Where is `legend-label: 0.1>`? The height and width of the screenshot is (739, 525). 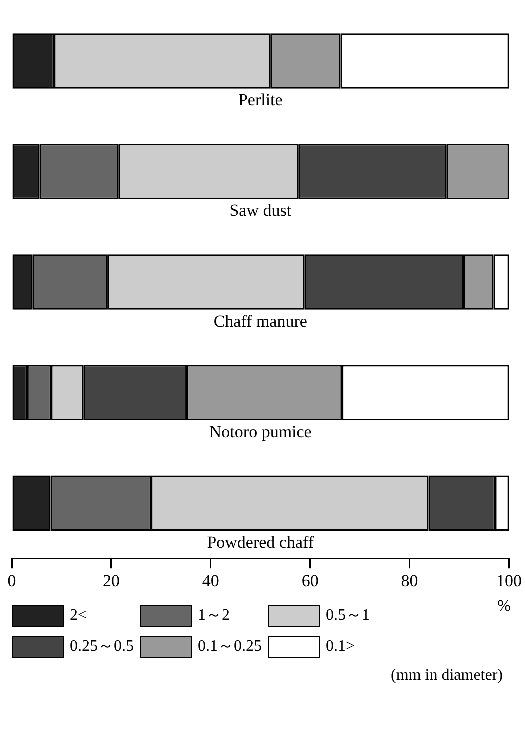 legend-label: 0.1> is located at coordinates (341, 647).